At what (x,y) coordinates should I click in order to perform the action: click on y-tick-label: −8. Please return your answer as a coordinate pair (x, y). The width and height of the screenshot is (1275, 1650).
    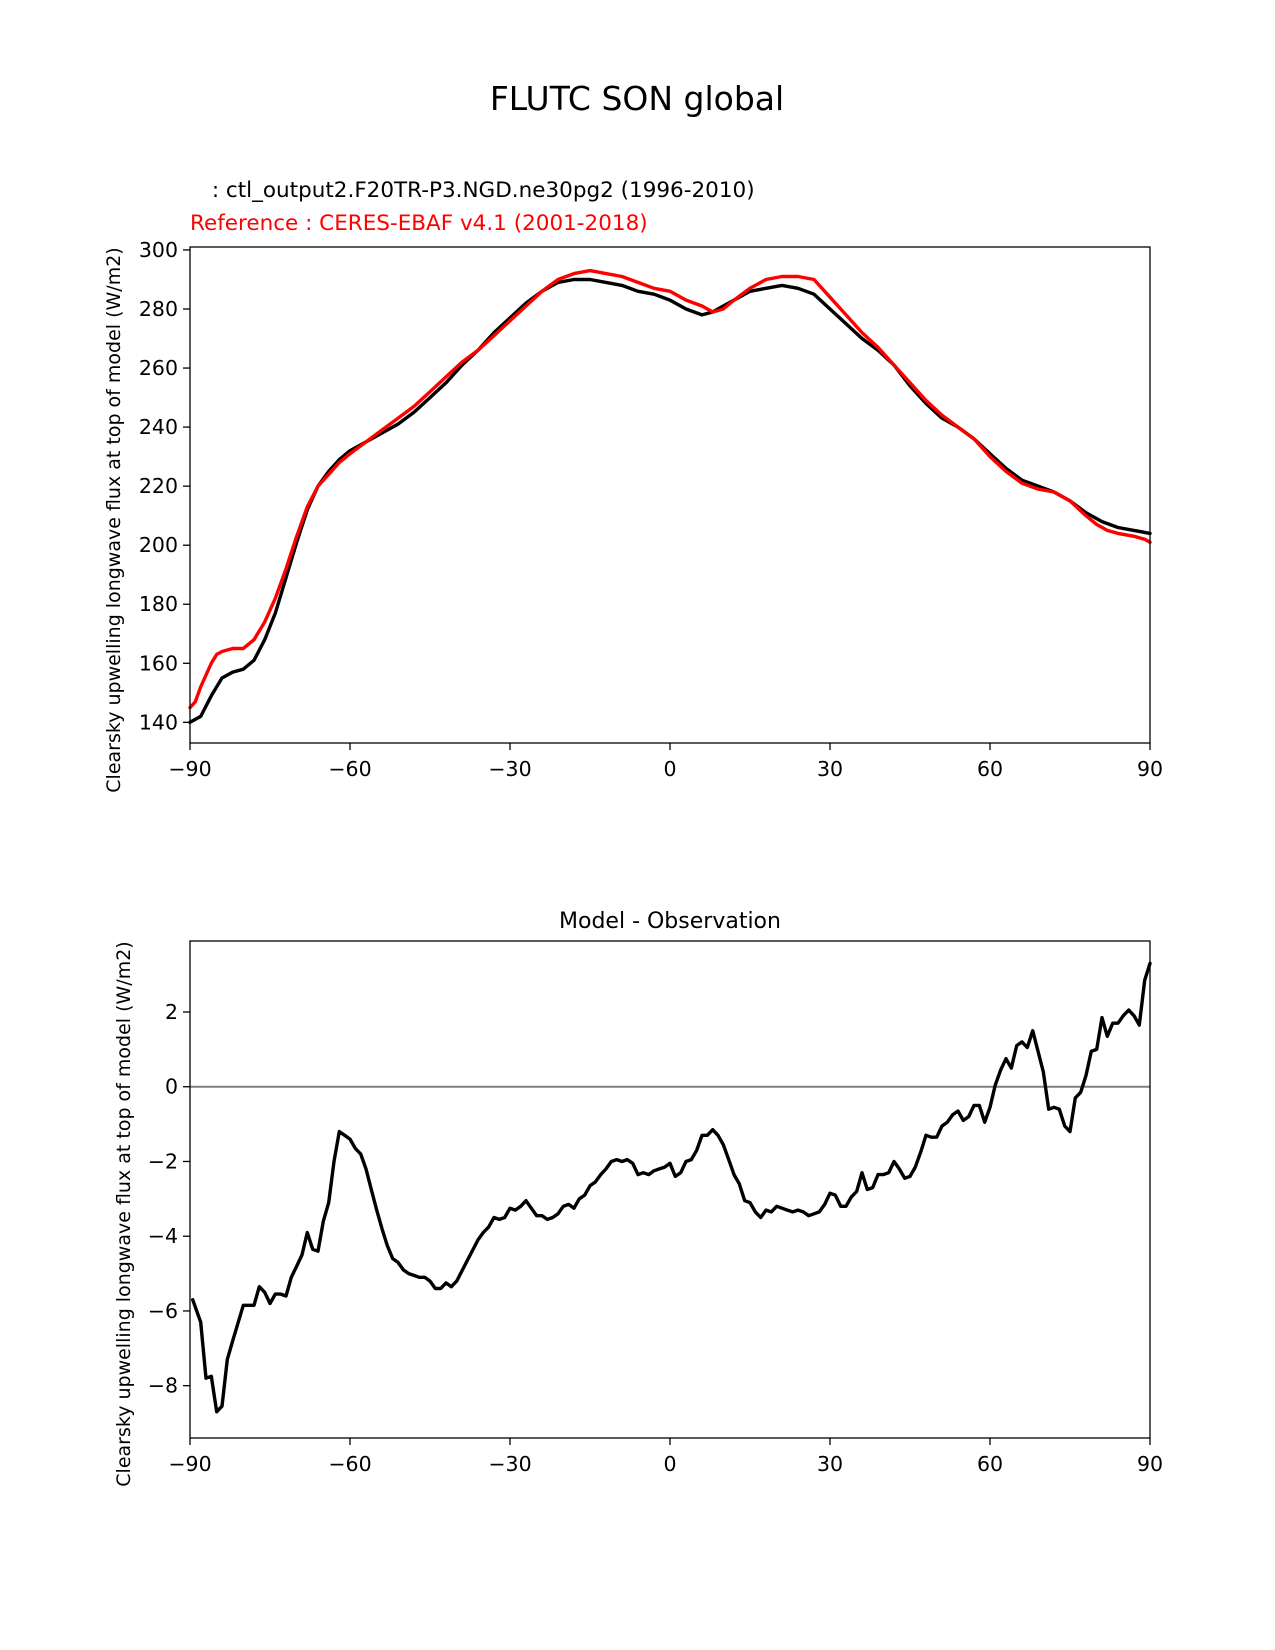
    Looking at the image, I should click on (163, 1386).